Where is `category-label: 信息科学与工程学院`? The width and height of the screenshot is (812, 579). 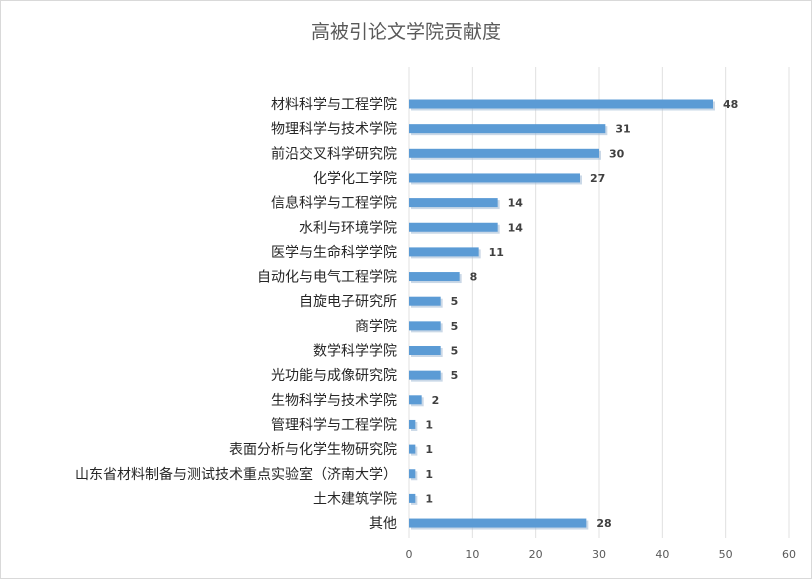 category-label: 信息科学与工程学院 is located at coordinates (334, 203).